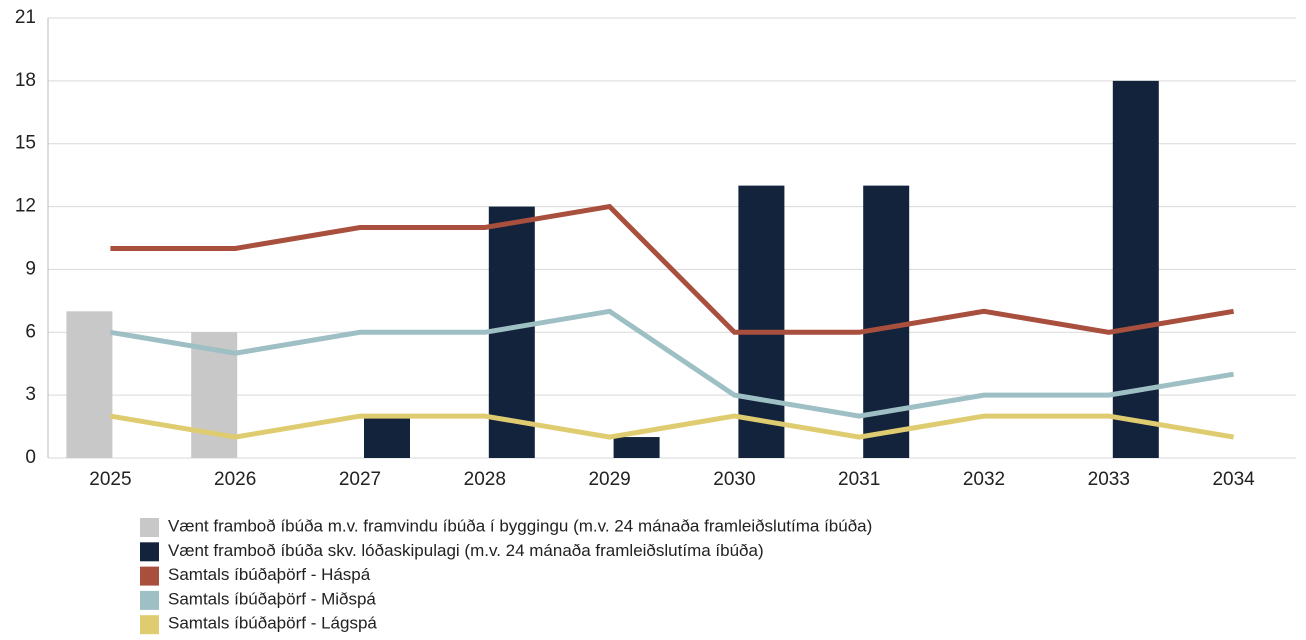 The height and width of the screenshot is (640, 1306). What do you see at coordinates (272, 598) in the screenshot?
I see `legend-label: Samtals íbúðaþörf - Miðspá` at bounding box center [272, 598].